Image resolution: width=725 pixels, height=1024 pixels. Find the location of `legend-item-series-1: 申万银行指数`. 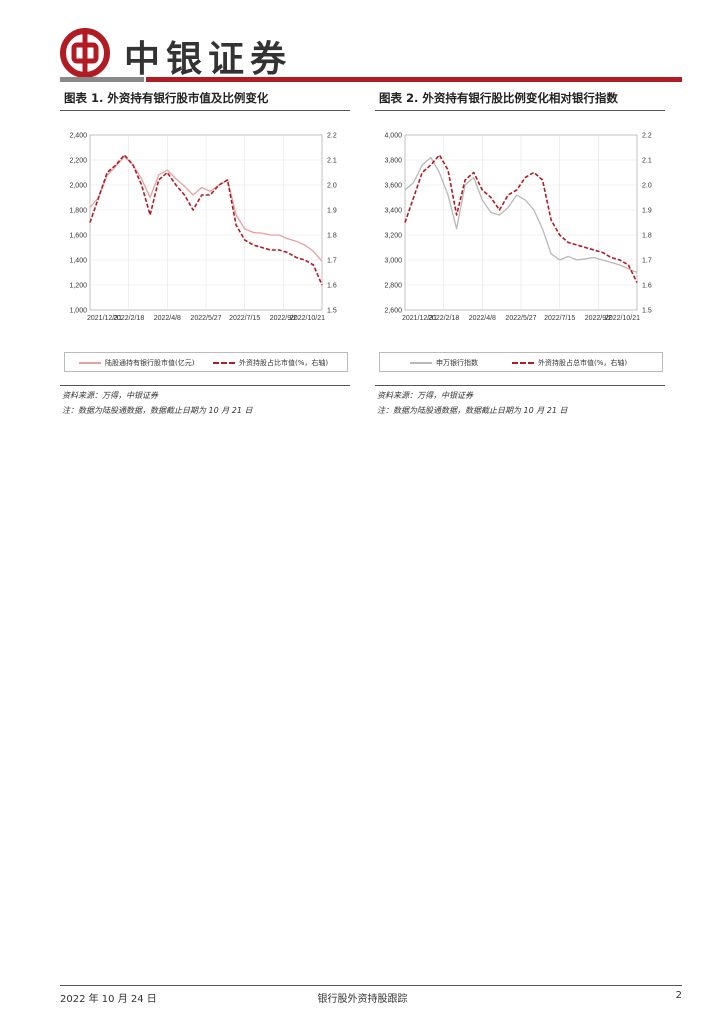

legend-item-series-1: 申万银行指数 is located at coordinates (444, 363).